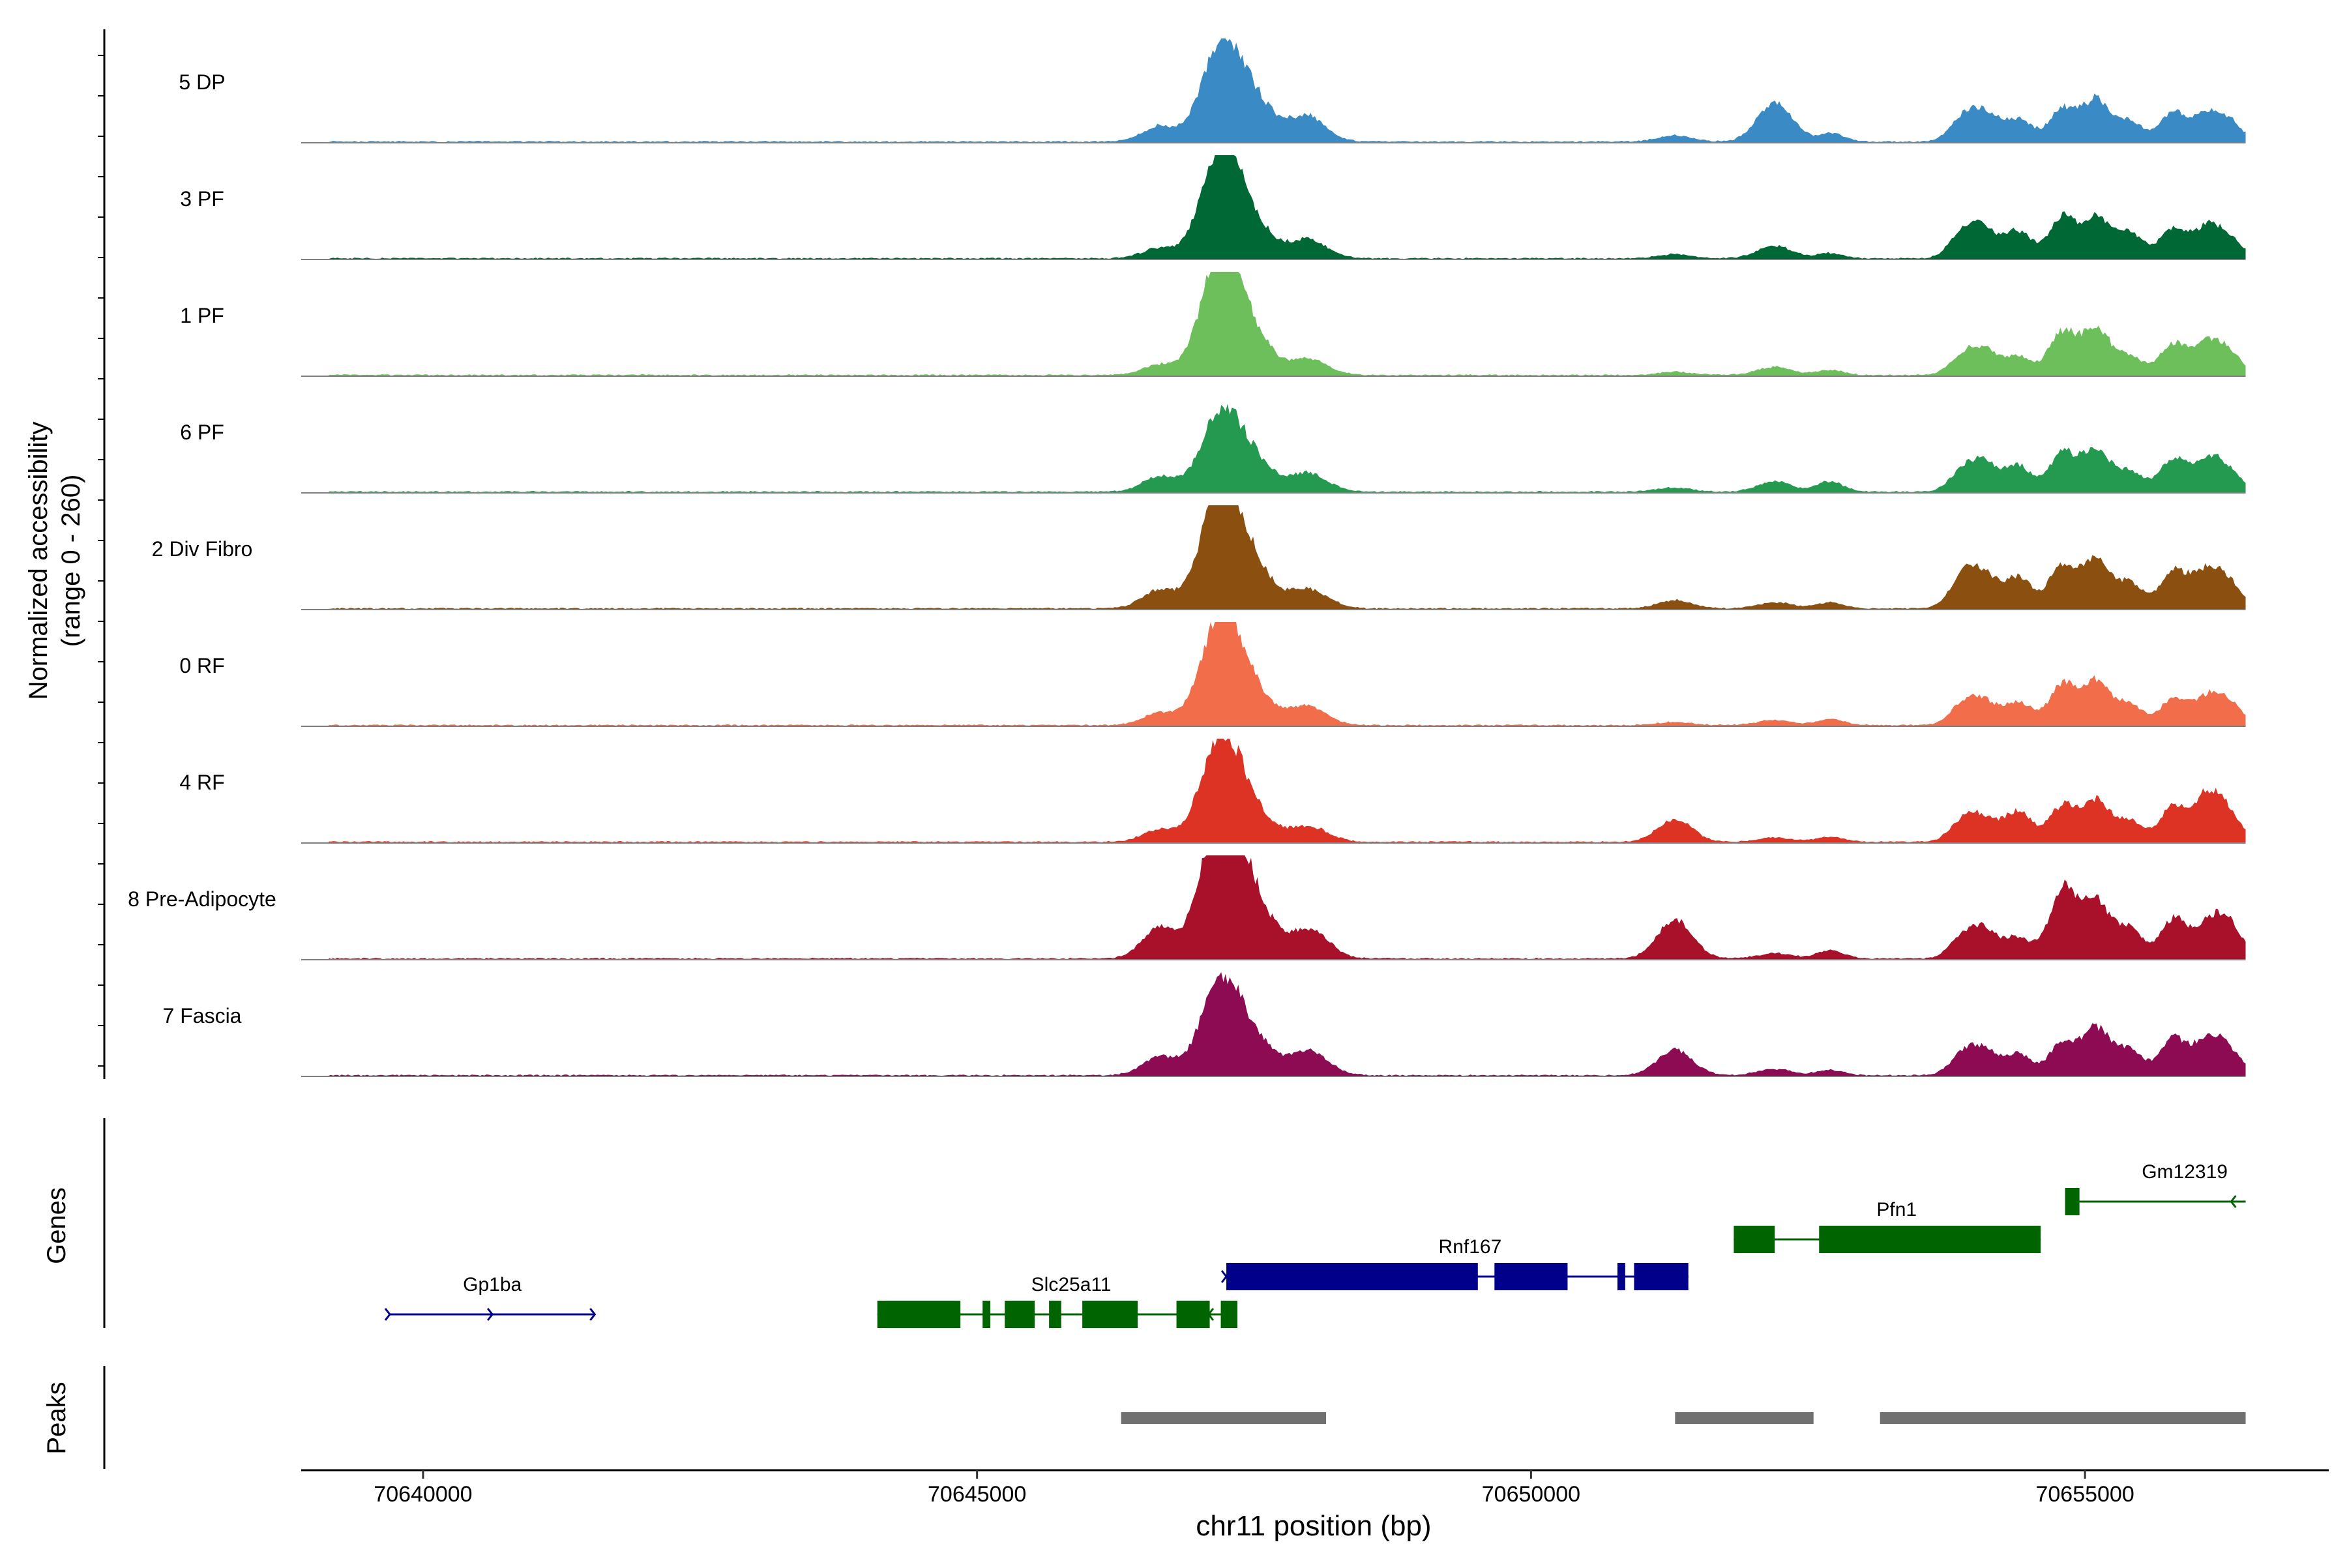 This screenshot has height=1568, width=2347. Describe the element at coordinates (57, 1418) in the screenshot. I see `peaks-panel-label: Peaks` at that location.